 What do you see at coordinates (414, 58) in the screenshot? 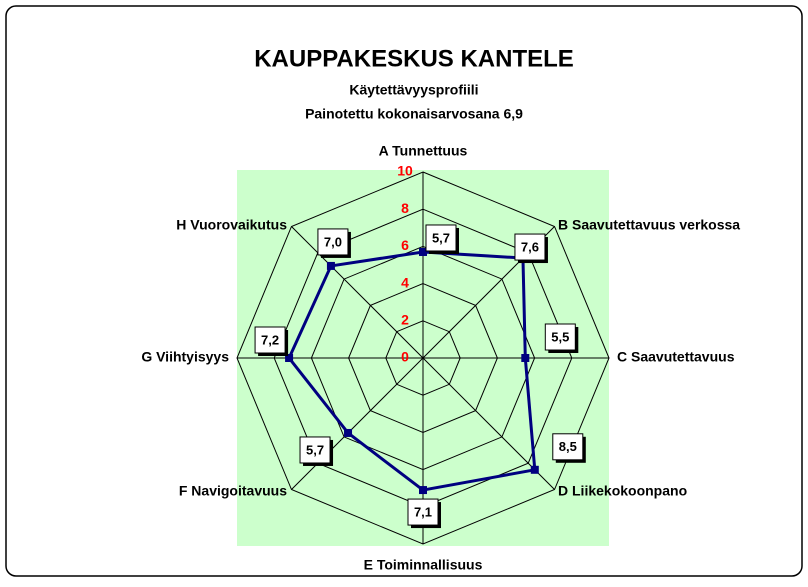
I see `chart-title: KAUPPAKESKUS KANTELE` at bounding box center [414, 58].